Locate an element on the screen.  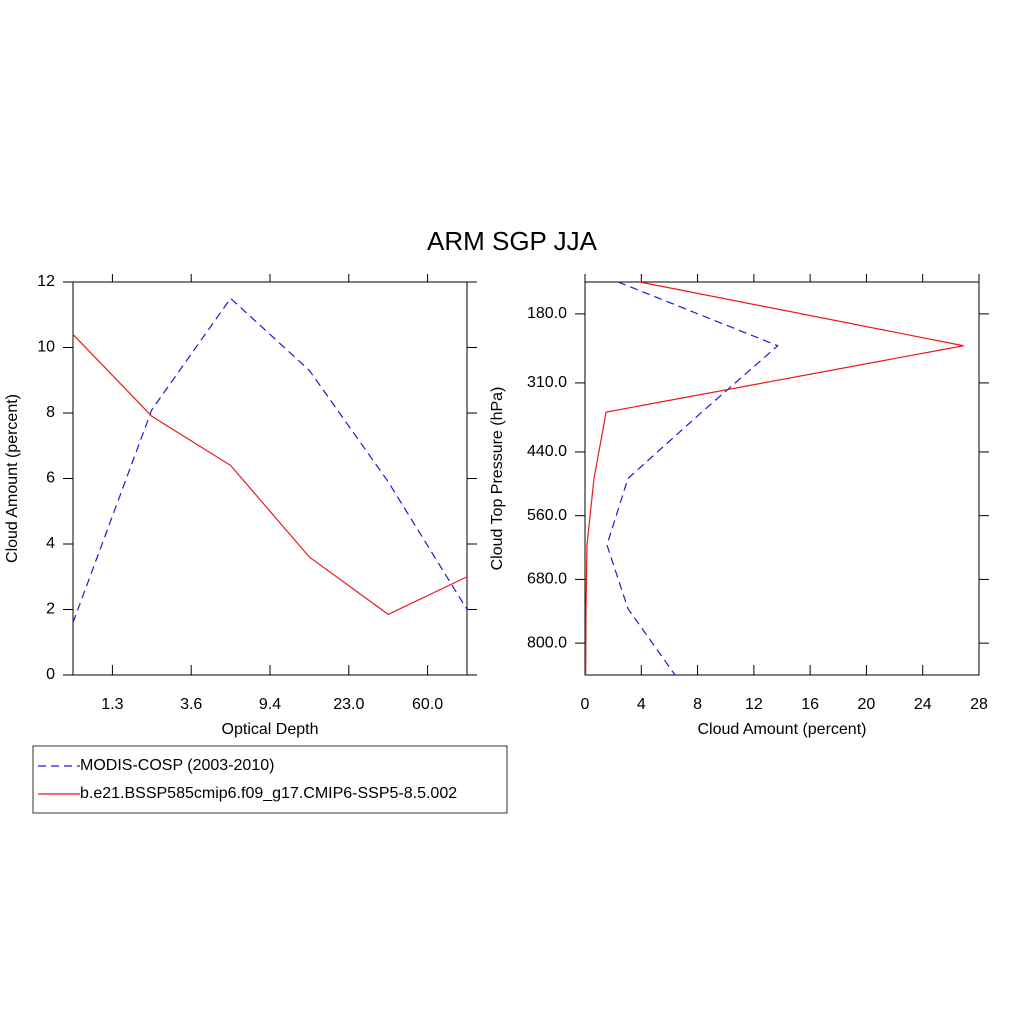
y-tick-label: 440.0 is located at coordinates (547, 451).